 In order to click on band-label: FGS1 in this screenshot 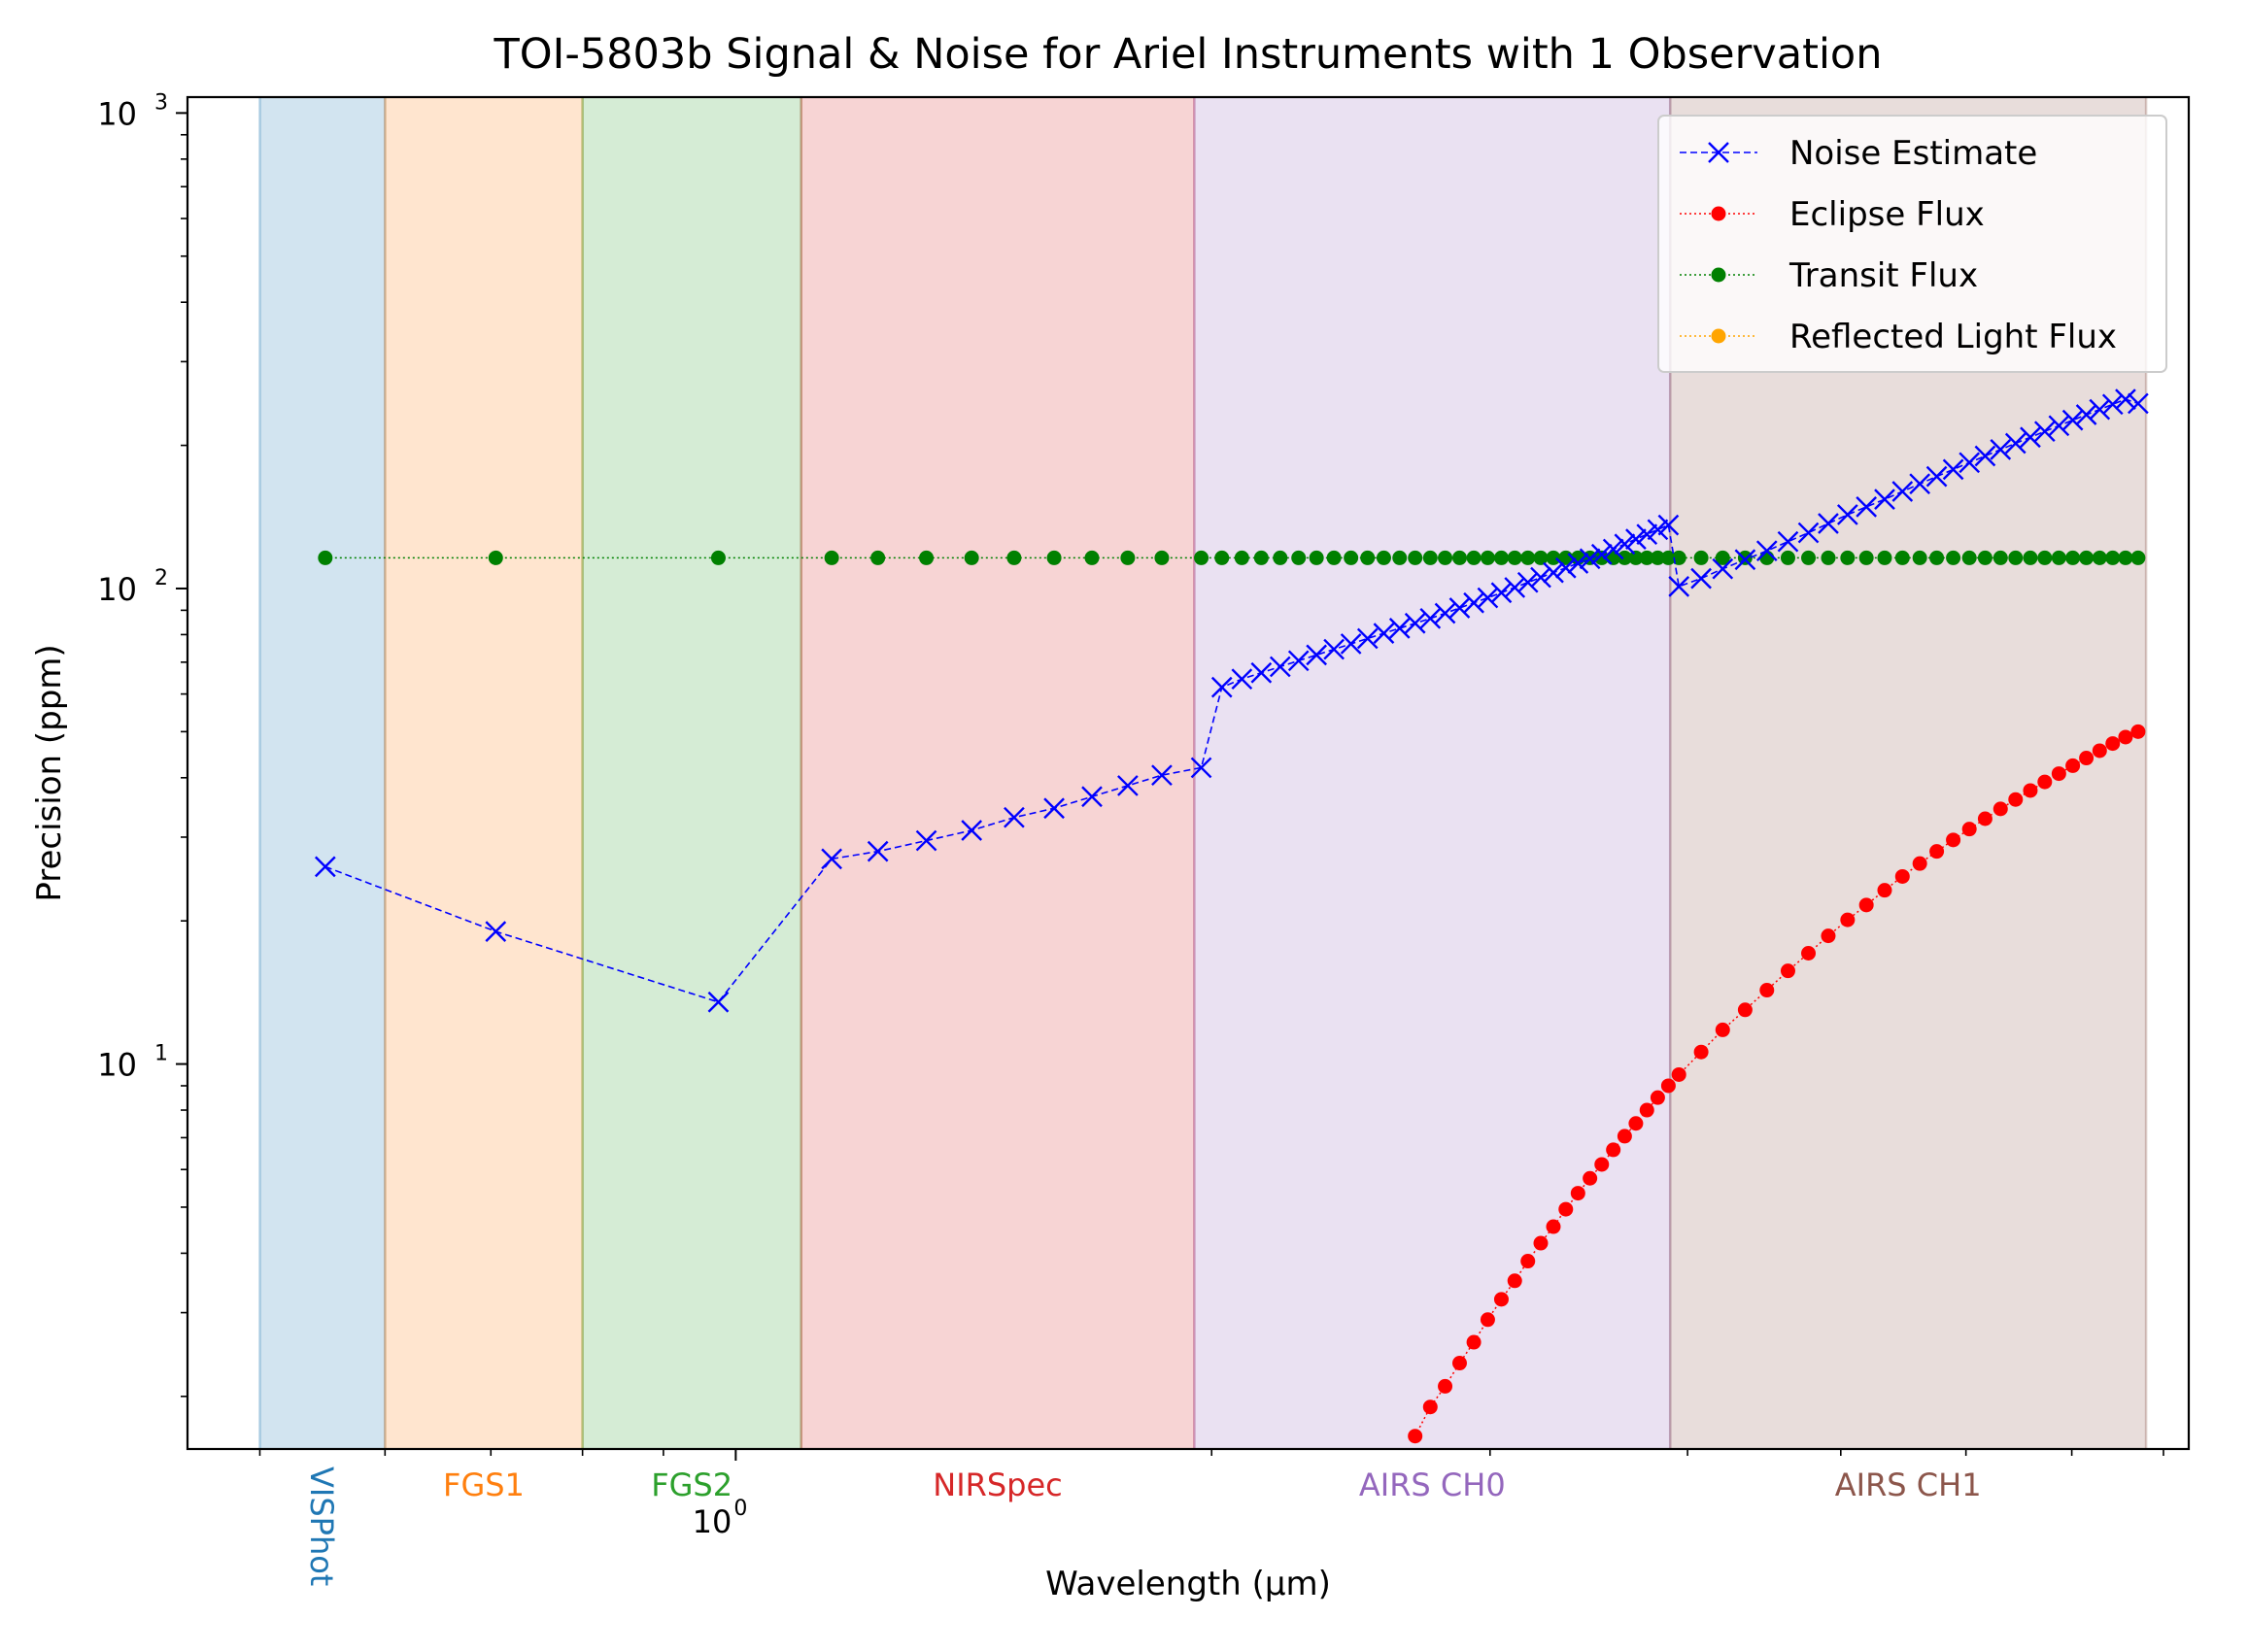, I will do `click(484, 1485)`.